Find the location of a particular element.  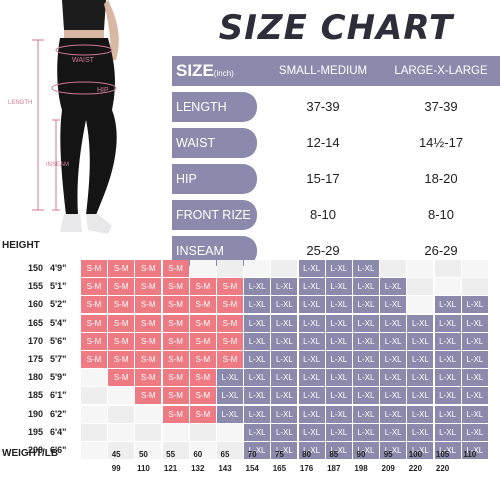

hip-label: HIP is located at coordinates (103, 90).